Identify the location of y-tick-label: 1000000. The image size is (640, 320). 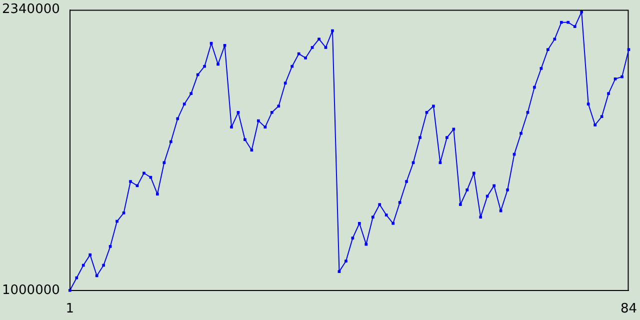
(31, 290).